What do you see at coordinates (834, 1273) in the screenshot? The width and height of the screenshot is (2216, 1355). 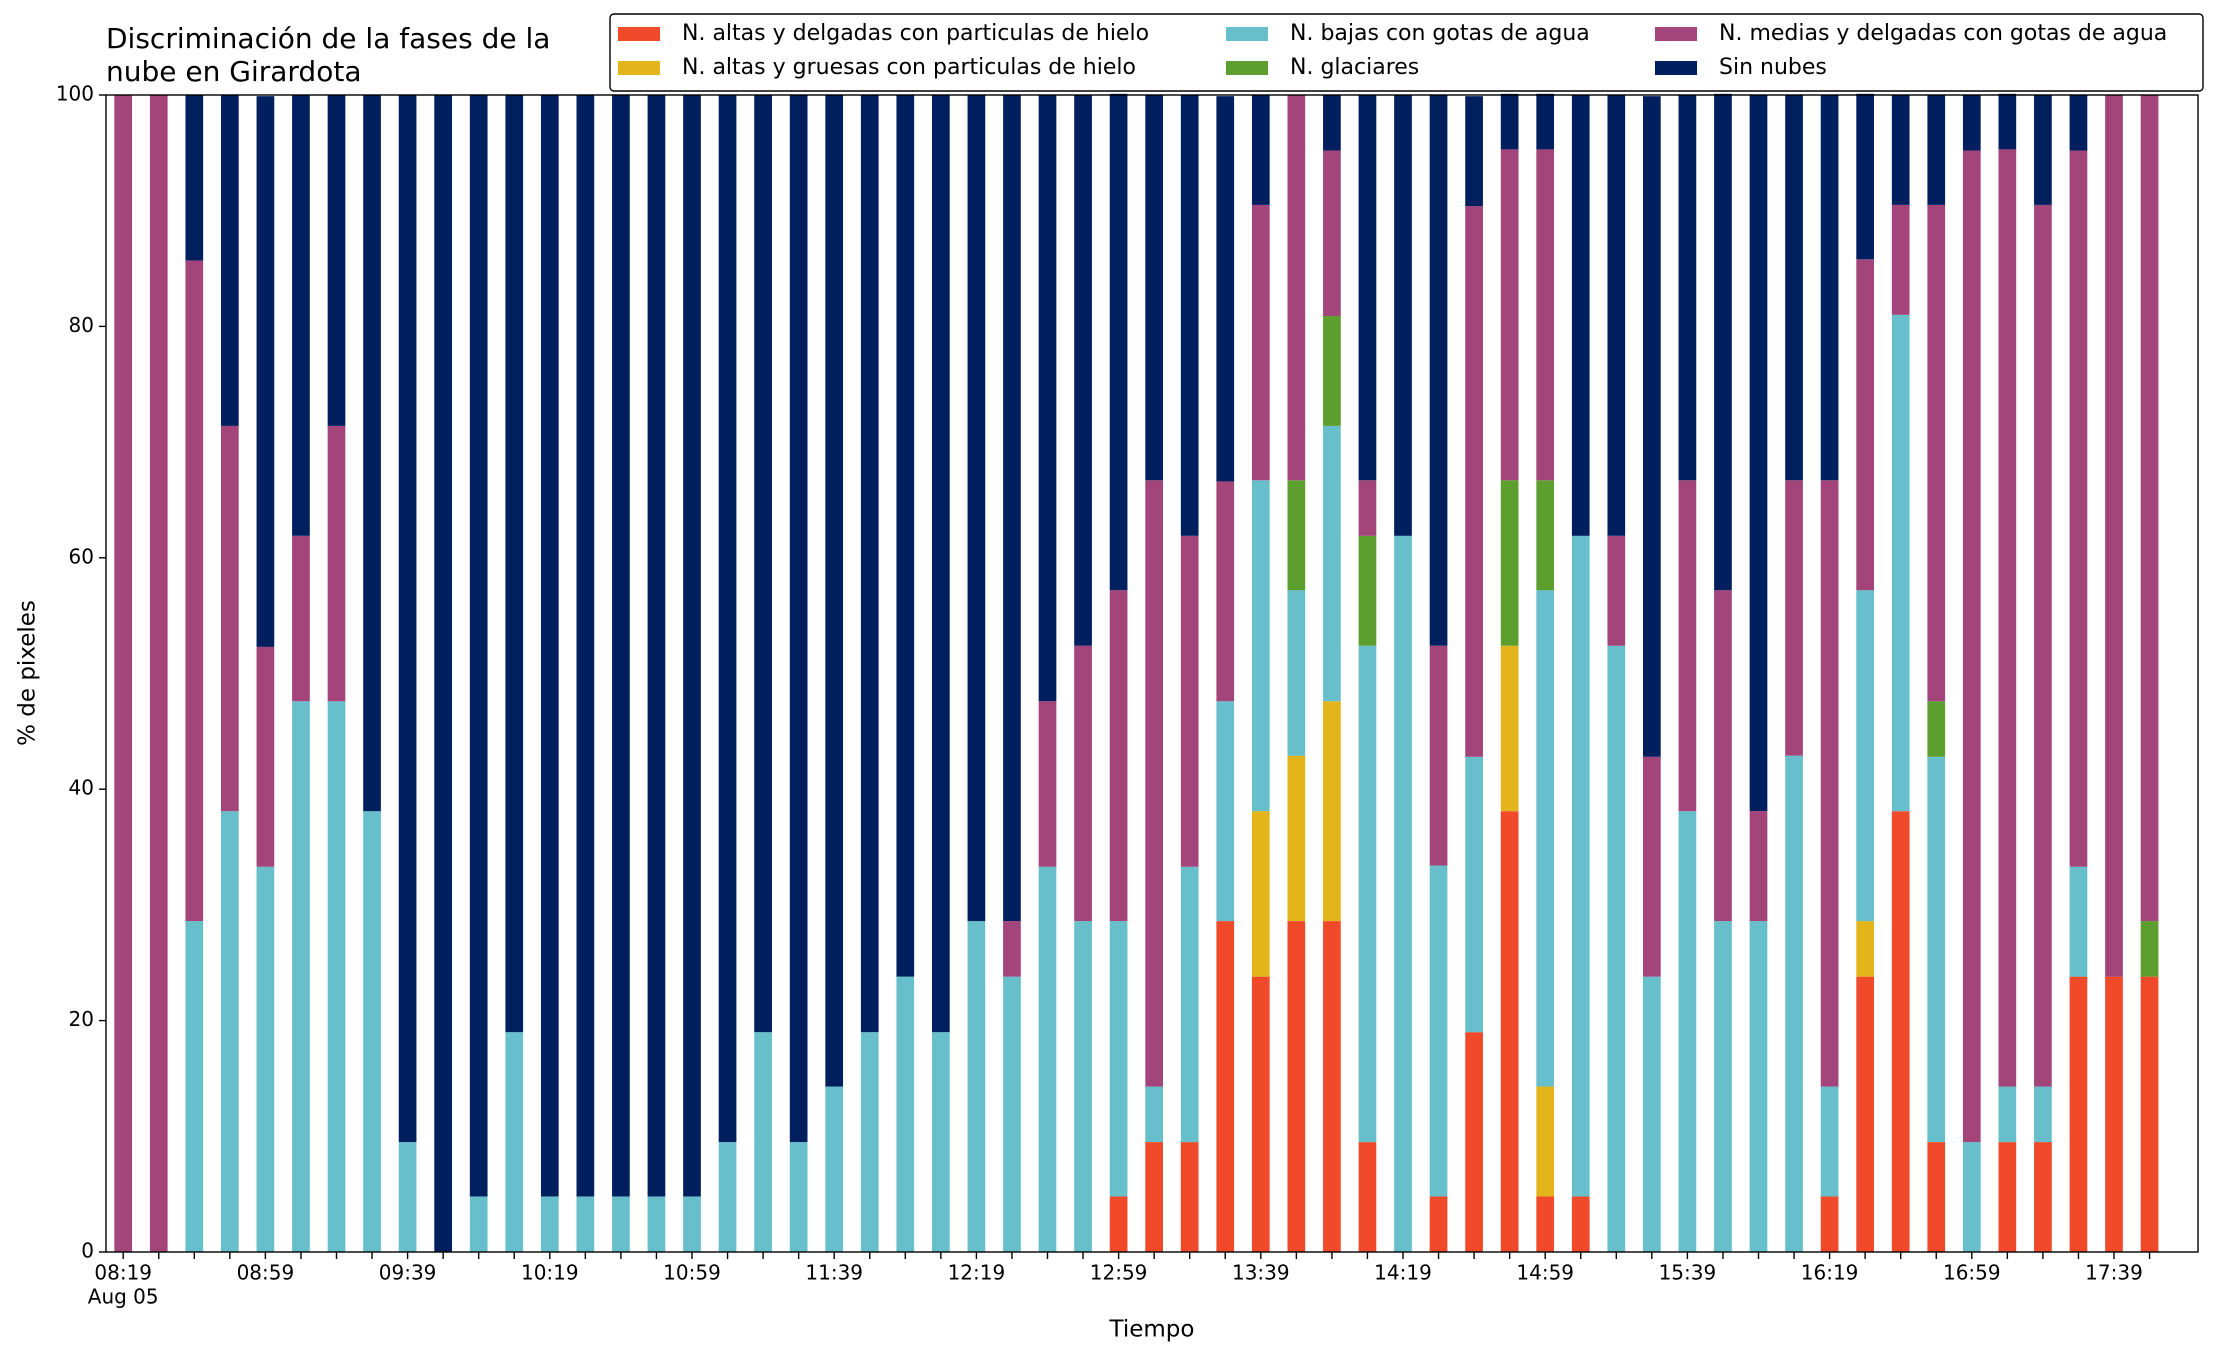 I see `x-tick-label: 11:39` at bounding box center [834, 1273].